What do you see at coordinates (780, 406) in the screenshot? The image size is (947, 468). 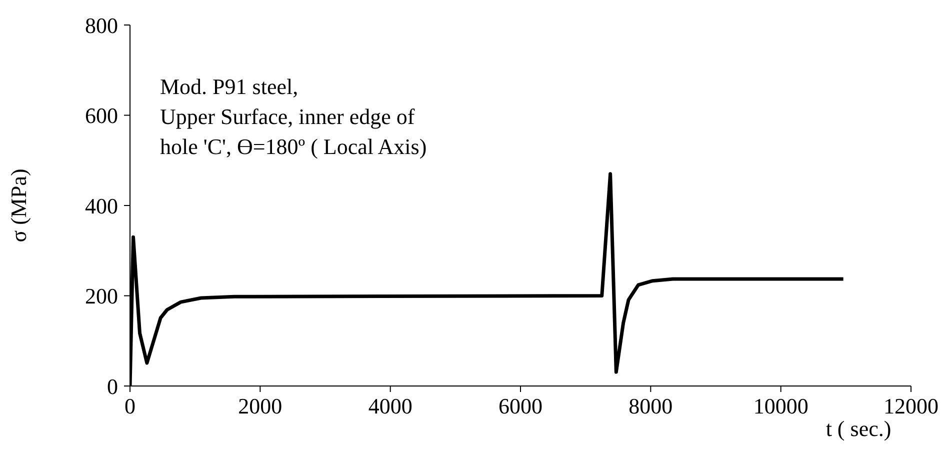 I see `x-tick-label: 10000` at bounding box center [780, 406].